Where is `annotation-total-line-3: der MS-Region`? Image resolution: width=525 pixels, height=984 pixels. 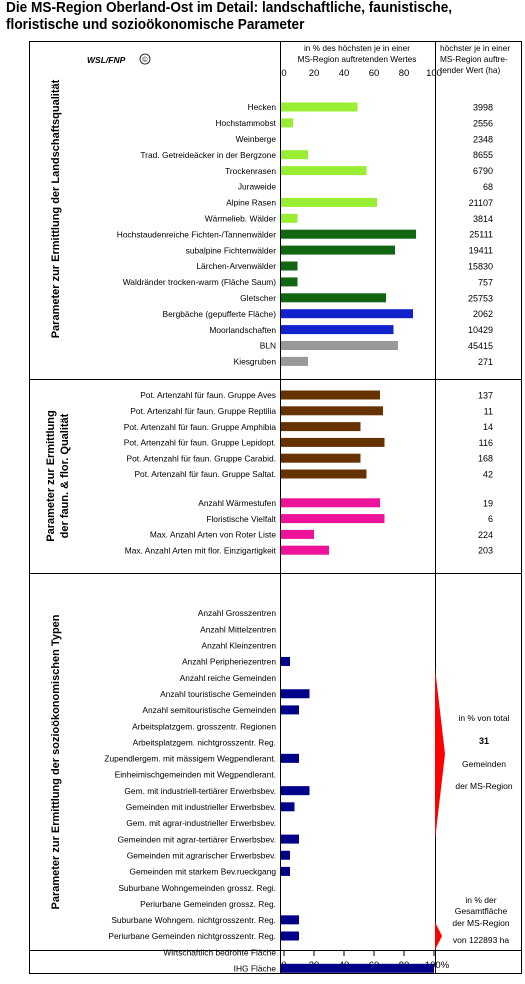
annotation-total-line-3: der MS-Region is located at coordinates (483, 786).